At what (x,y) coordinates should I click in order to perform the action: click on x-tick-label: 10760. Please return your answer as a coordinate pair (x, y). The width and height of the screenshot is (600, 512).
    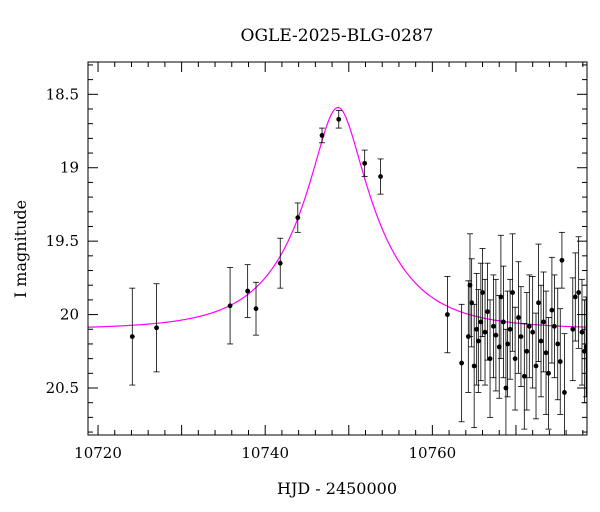
    Looking at the image, I should click on (433, 453).